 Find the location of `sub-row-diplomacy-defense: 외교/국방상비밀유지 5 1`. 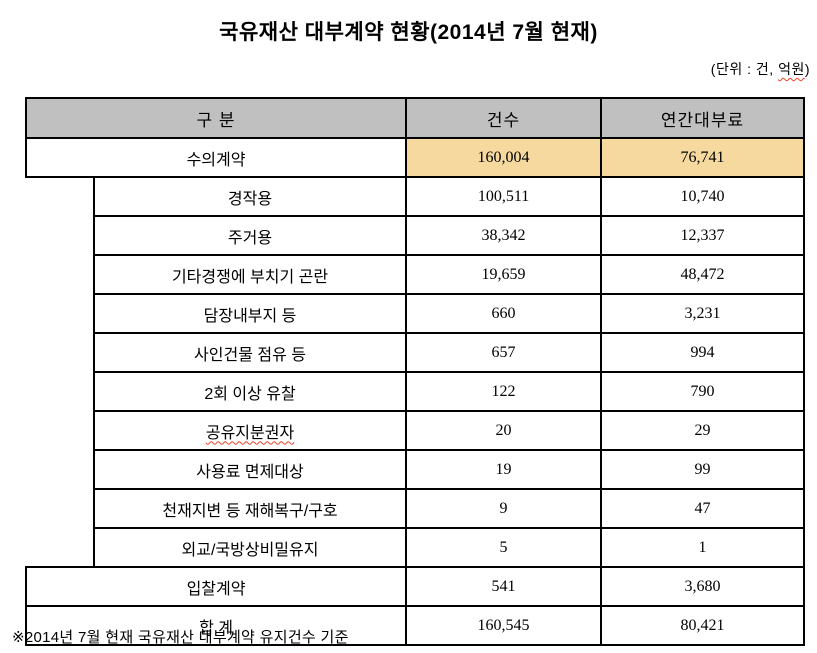

sub-row-diplomacy-defense: 외교/국방상비밀유지 5 1 is located at coordinates (416, 547).